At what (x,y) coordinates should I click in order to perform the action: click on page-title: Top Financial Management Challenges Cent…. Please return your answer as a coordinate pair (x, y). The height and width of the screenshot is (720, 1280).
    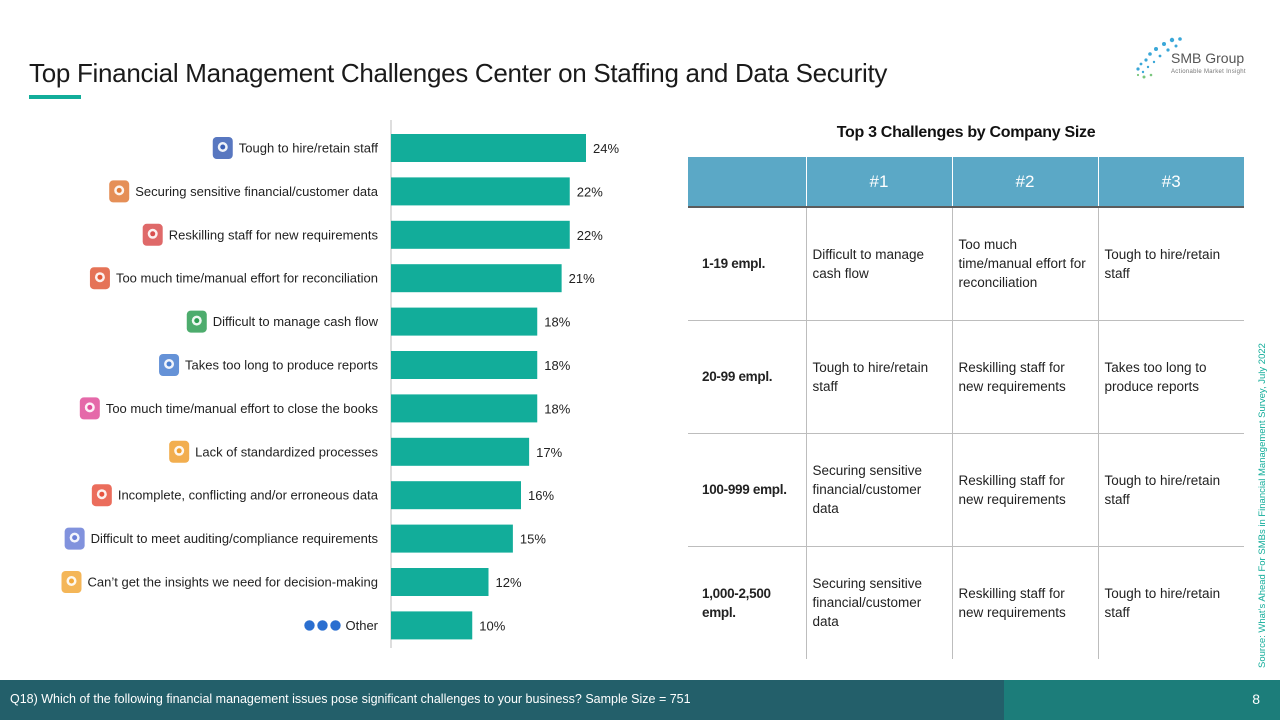
    Looking at the image, I should click on (458, 73).